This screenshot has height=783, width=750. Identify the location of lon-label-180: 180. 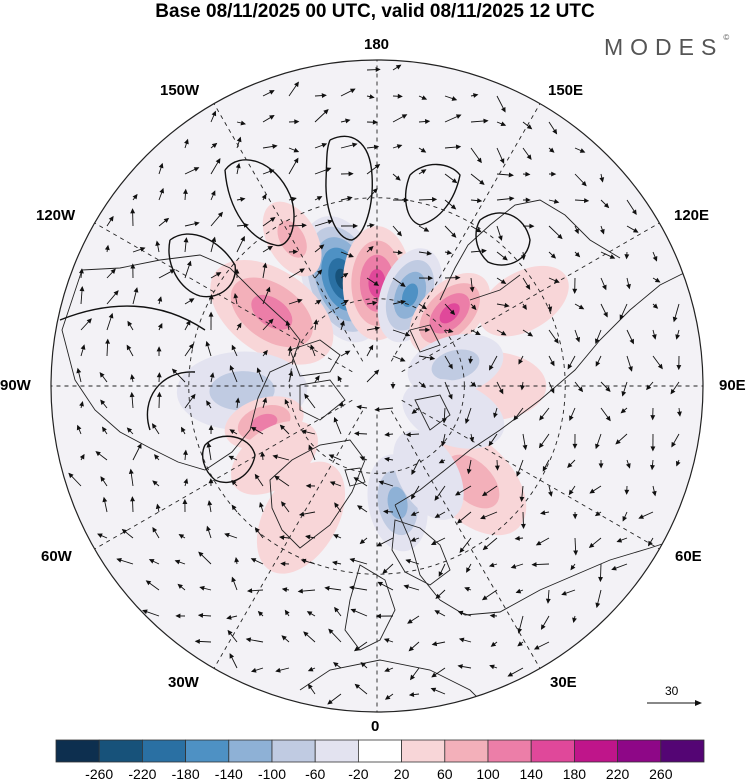
(377, 44).